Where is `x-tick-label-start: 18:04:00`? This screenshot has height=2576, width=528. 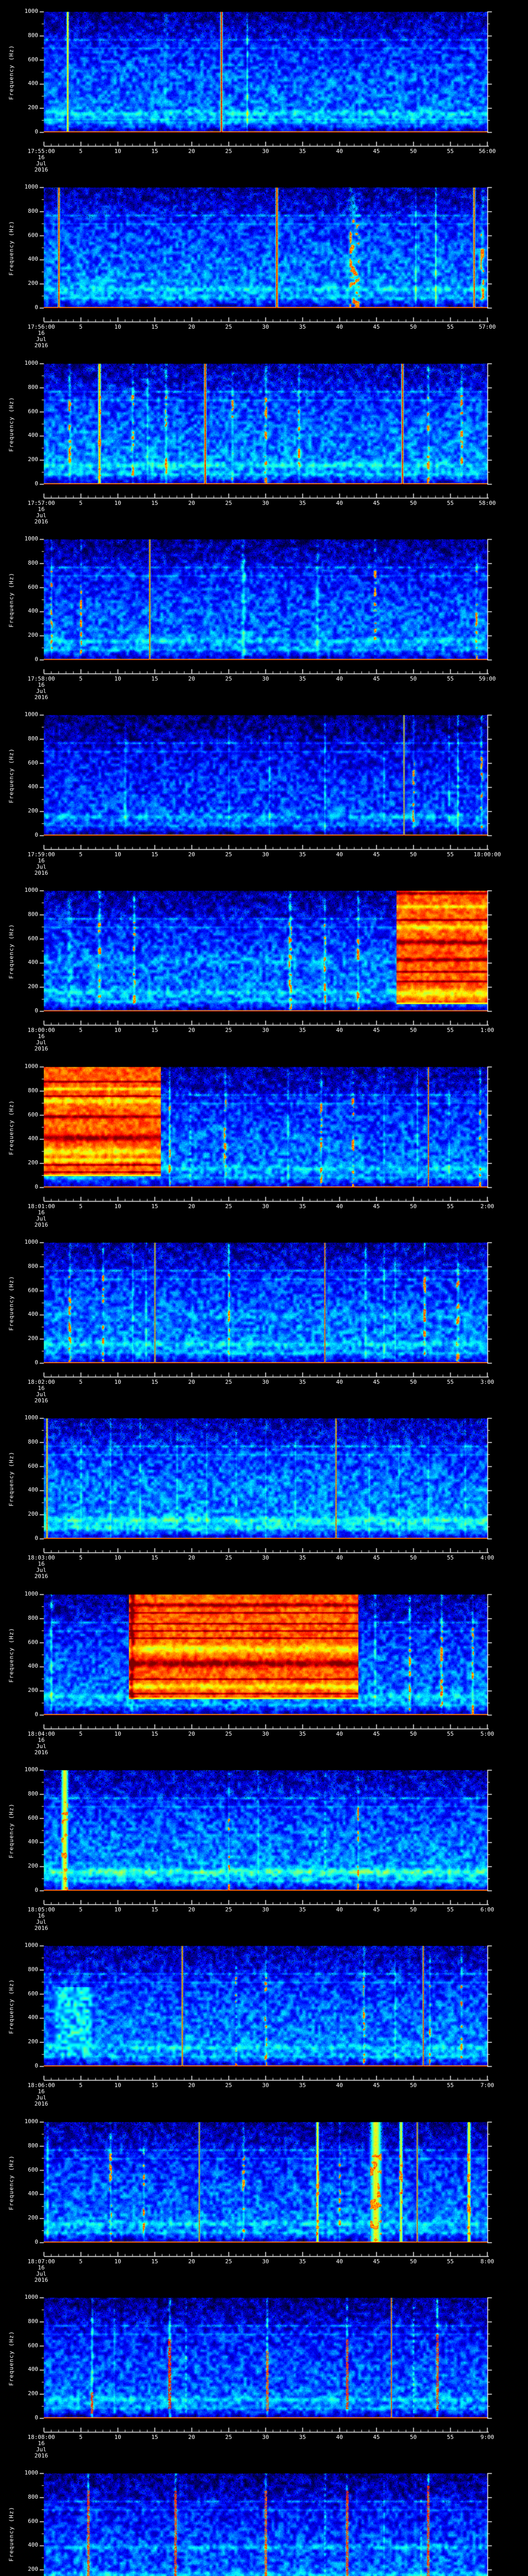
x-tick-label-start: 18:04:00 is located at coordinates (41, 1734).